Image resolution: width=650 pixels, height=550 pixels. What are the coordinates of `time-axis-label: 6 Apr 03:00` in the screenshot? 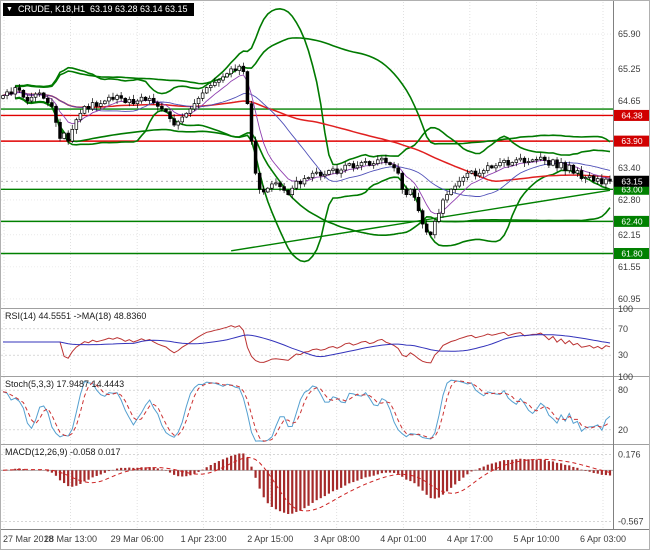 It's located at (603, 539).